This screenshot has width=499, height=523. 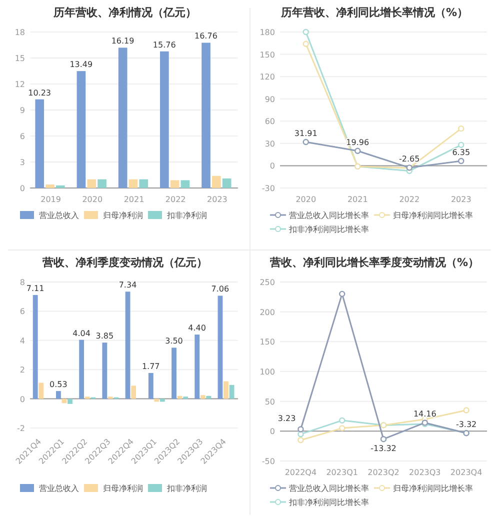 What do you see at coordinates (329, 215) in the screenshot?
I see `legend-label: 营业总收入同比增长率` at bounding box center [329, 215].